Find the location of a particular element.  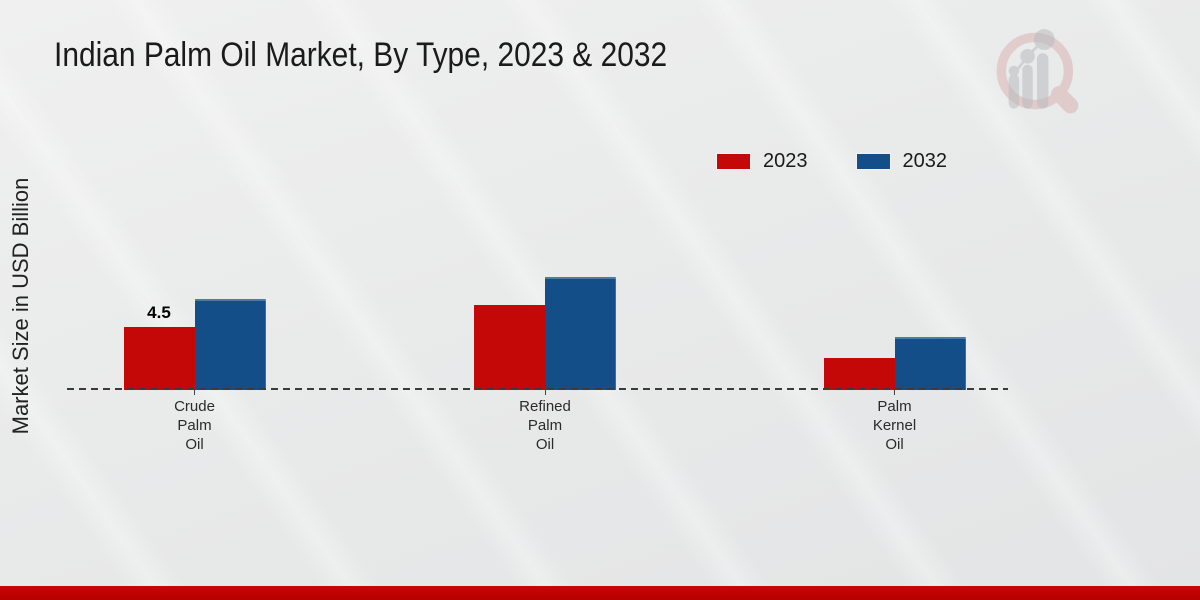

legend-swatch-2032 is located at coordinates (873, 161).